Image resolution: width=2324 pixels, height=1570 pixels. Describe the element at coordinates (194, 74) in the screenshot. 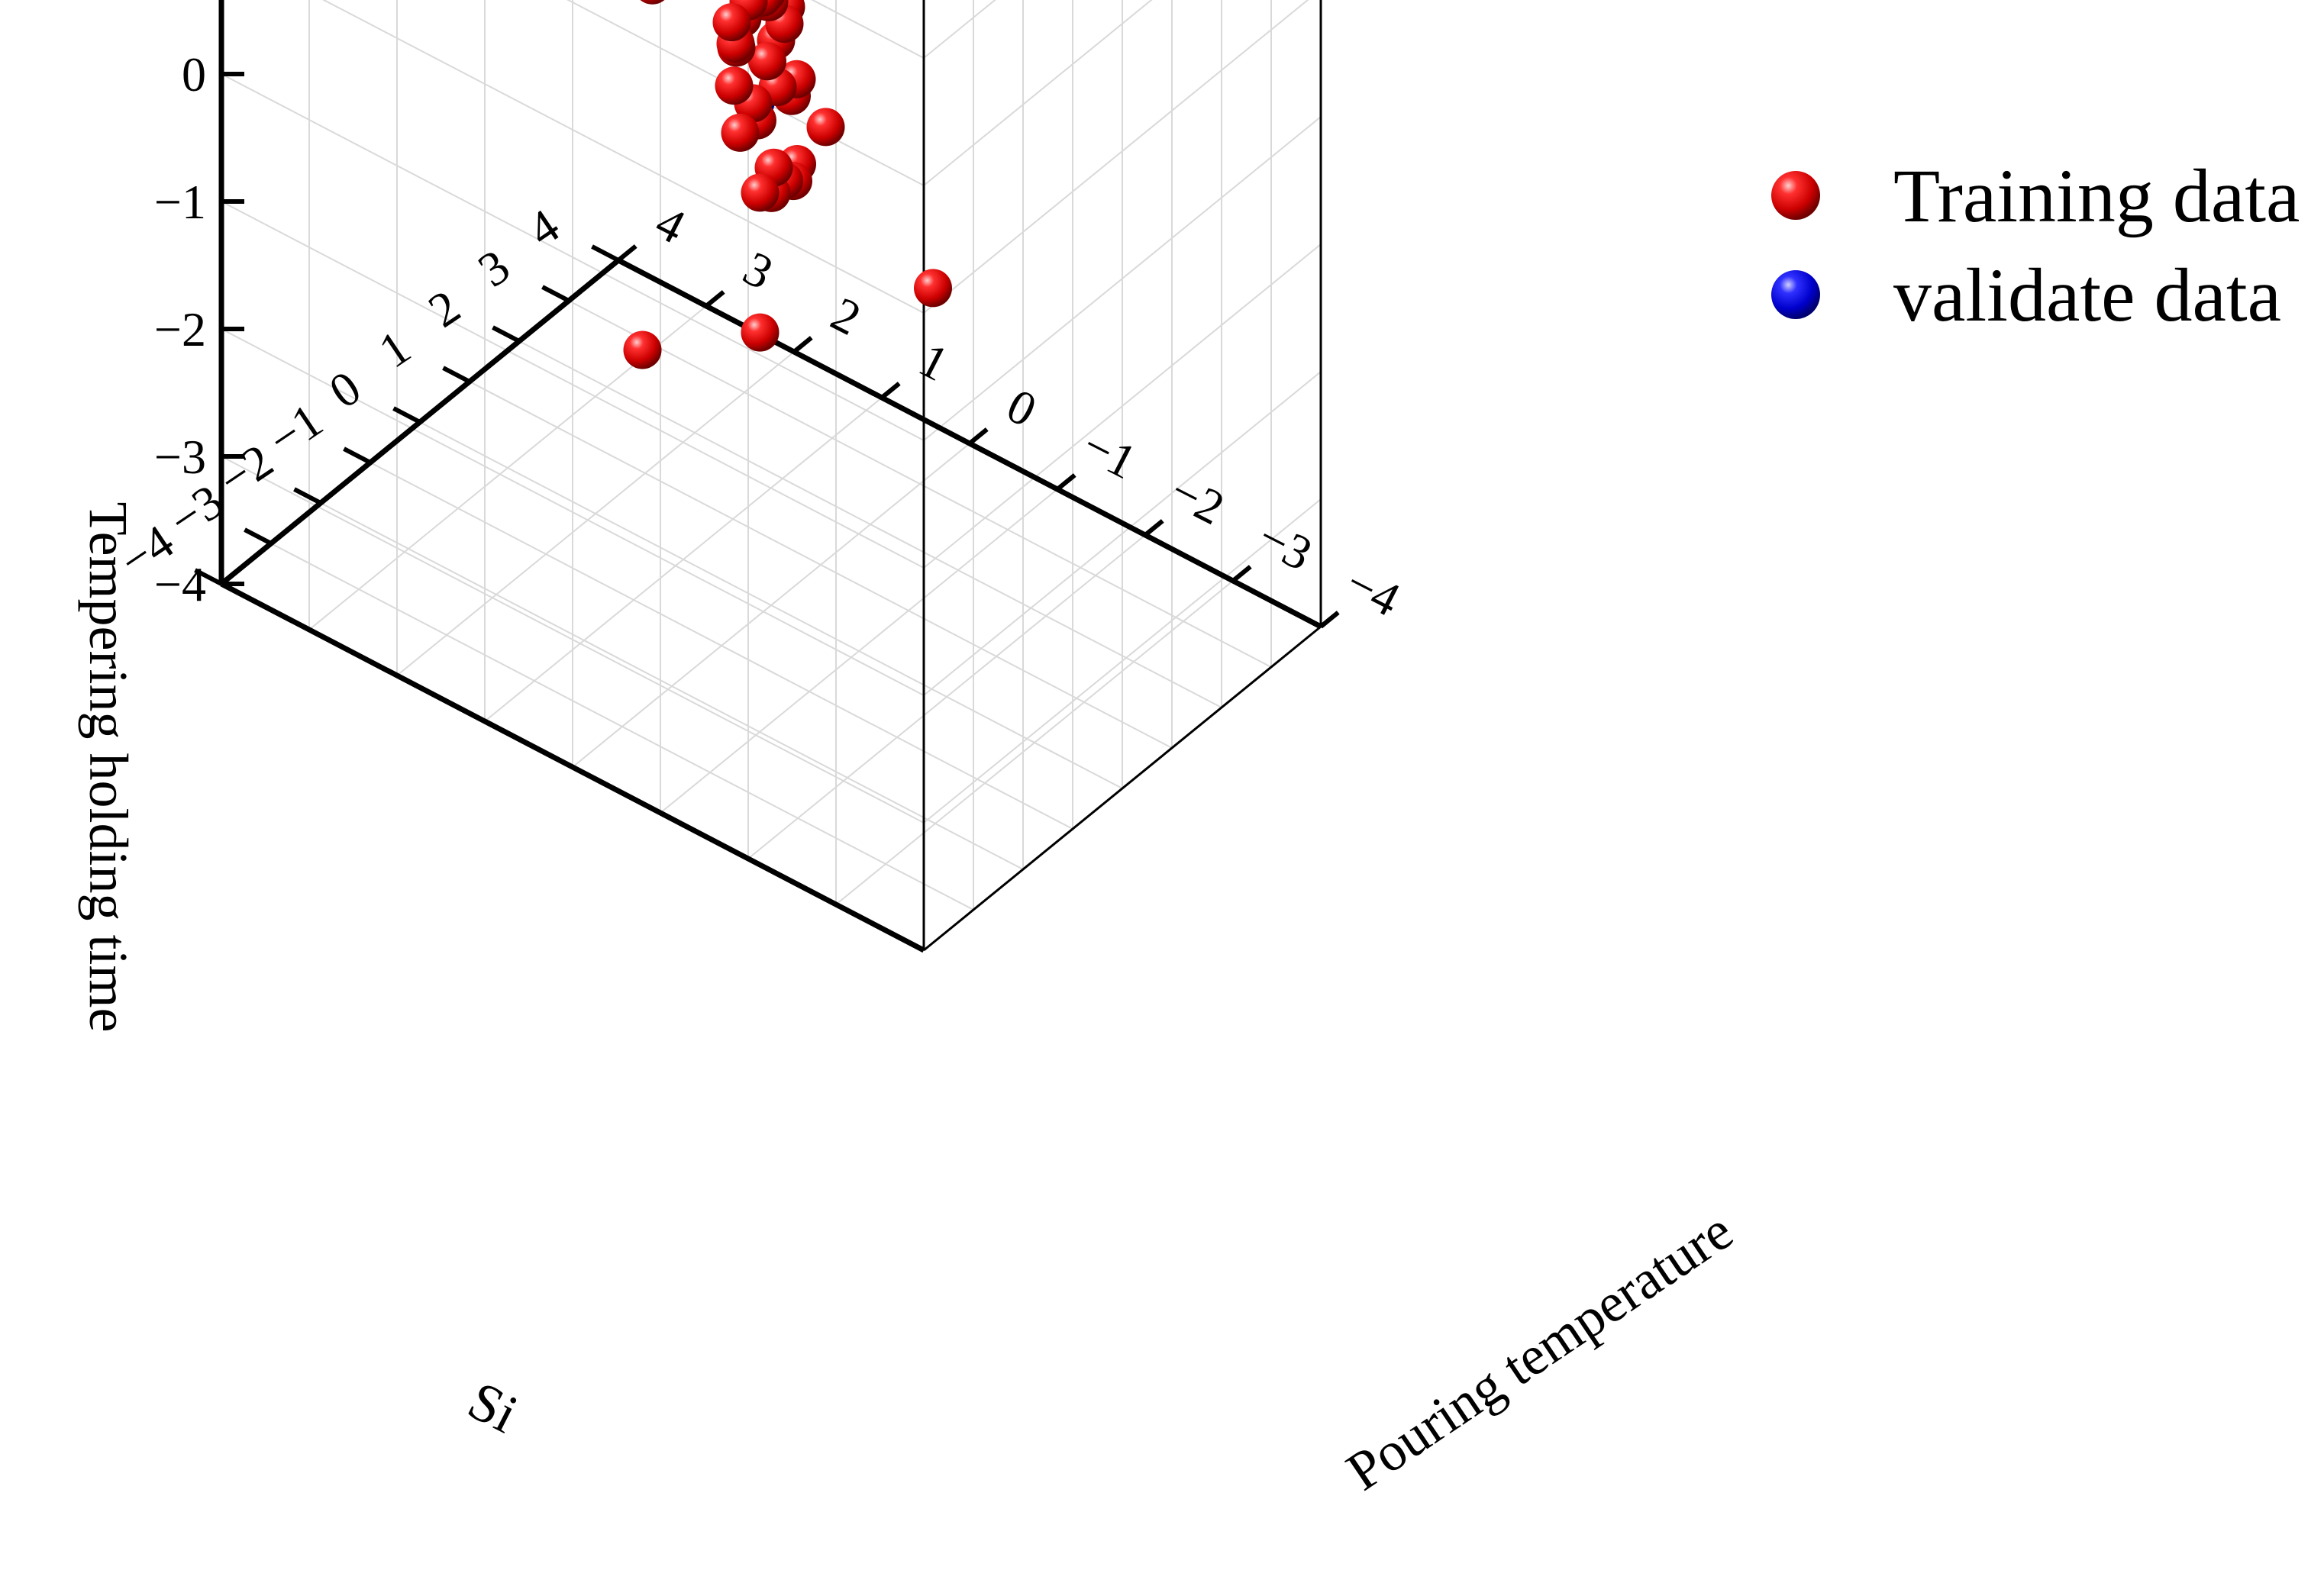

I see `z-tick-label: 0` at that location.